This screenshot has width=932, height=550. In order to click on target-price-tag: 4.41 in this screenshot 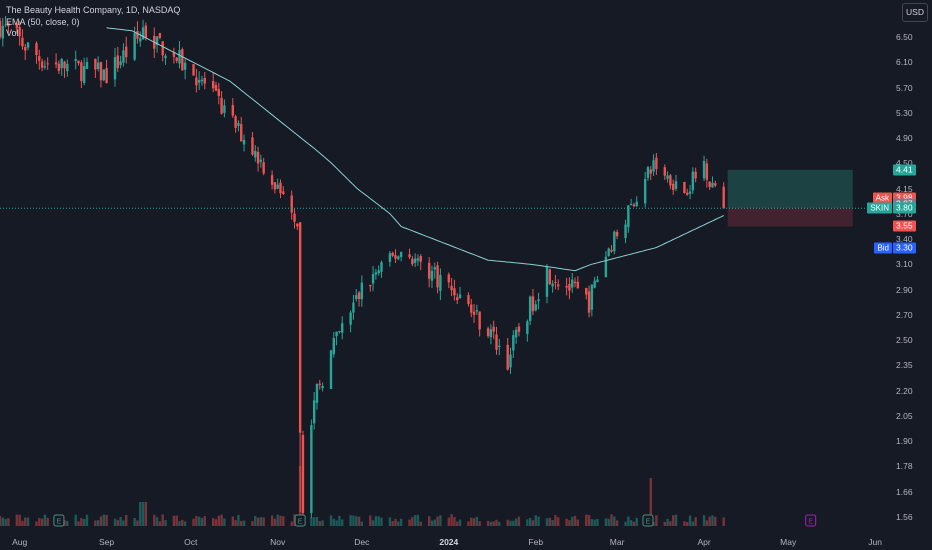, I will do `click(904, 170)`.